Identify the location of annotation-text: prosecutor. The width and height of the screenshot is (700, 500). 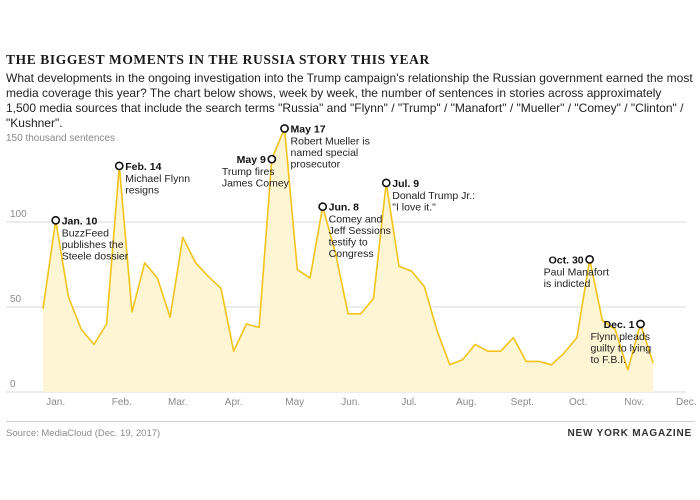
(316, 165).